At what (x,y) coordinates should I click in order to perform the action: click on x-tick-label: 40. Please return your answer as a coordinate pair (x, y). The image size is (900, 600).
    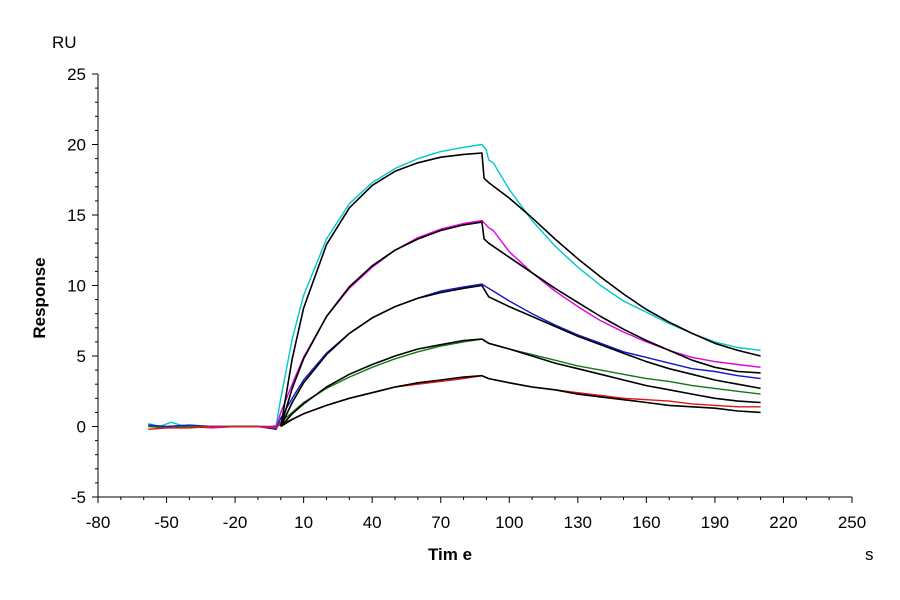
    Looking at the image, I should click on (372, 522).